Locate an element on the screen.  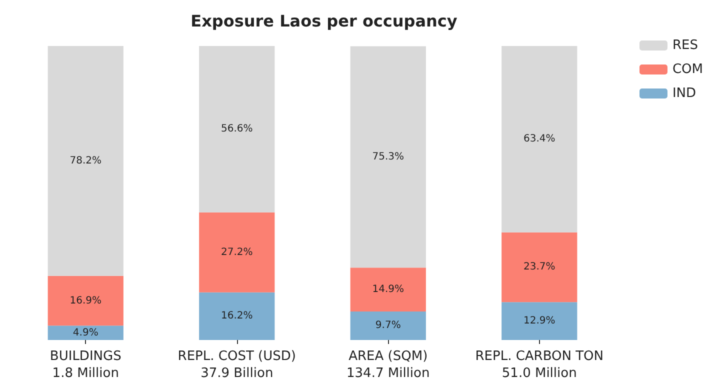
x-tick-label: BUILDINGS 1.8 Million is located at coordinates (86, 365).